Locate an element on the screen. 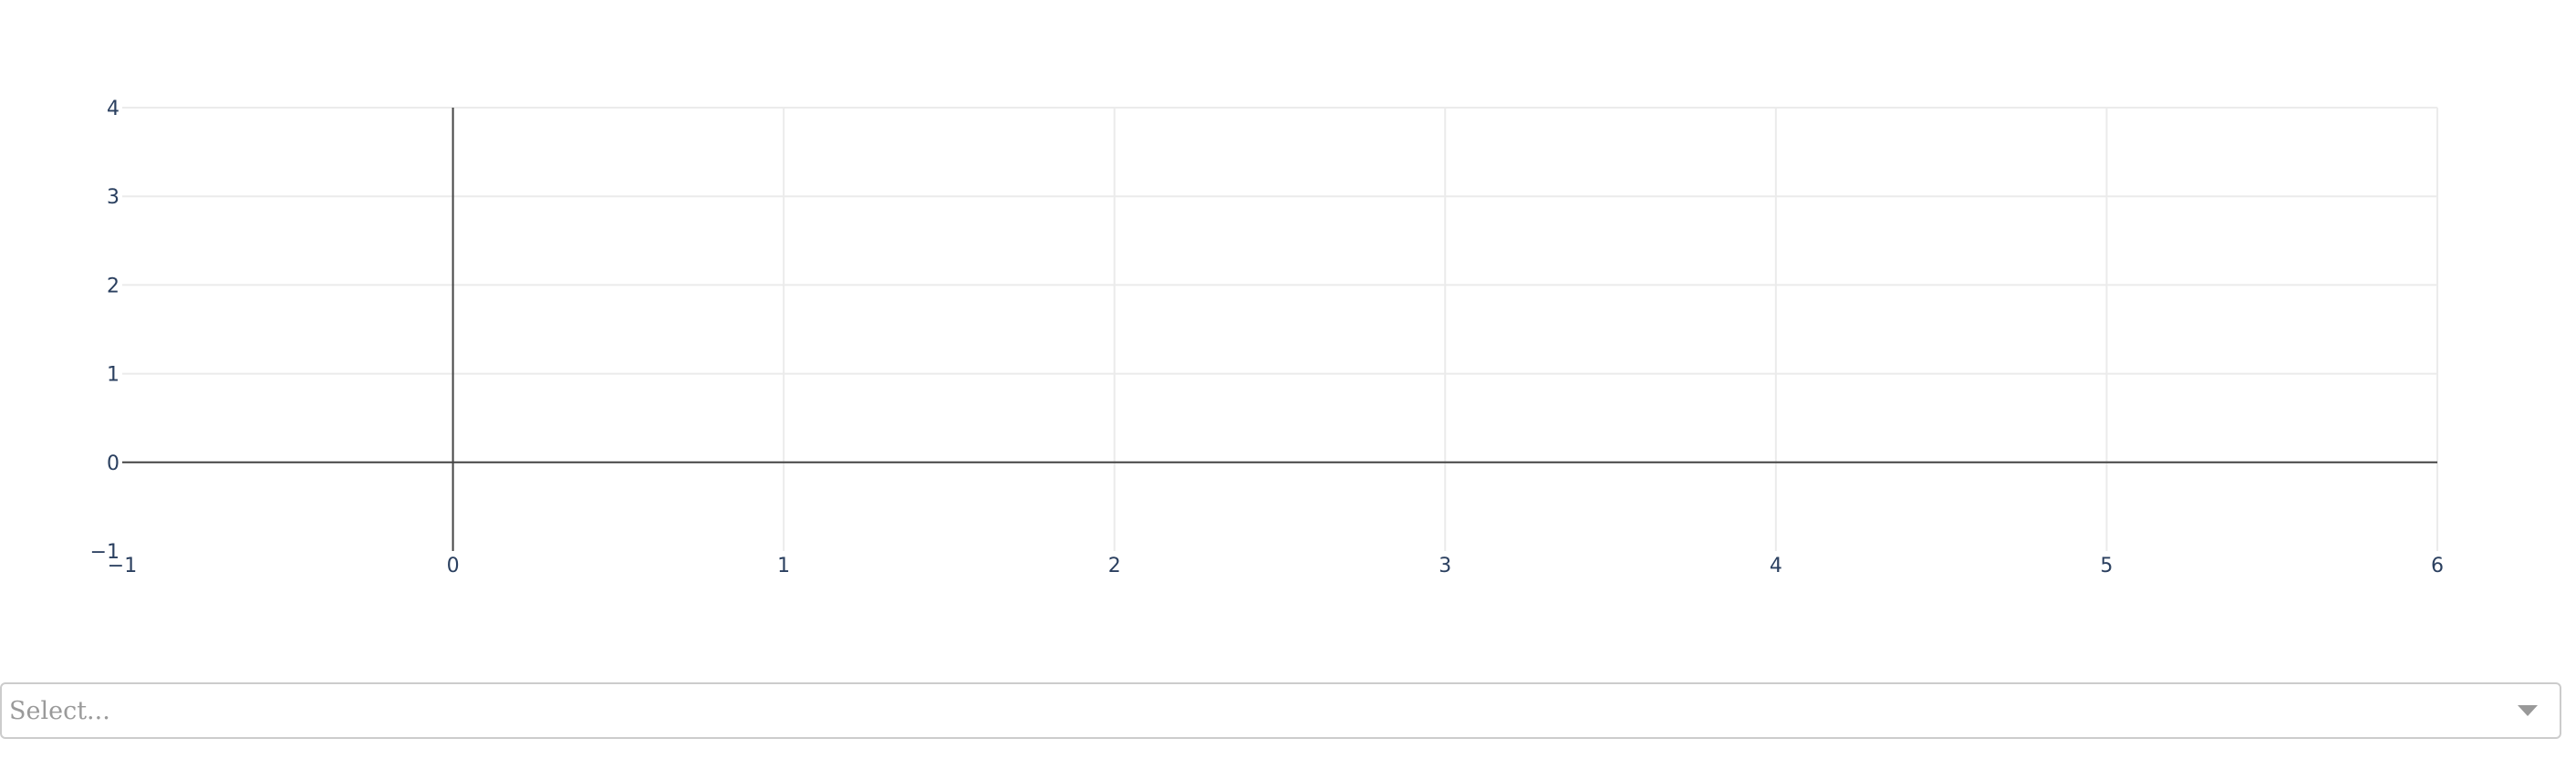  x-tick-label: 1 is located at coordinates (784, 566).